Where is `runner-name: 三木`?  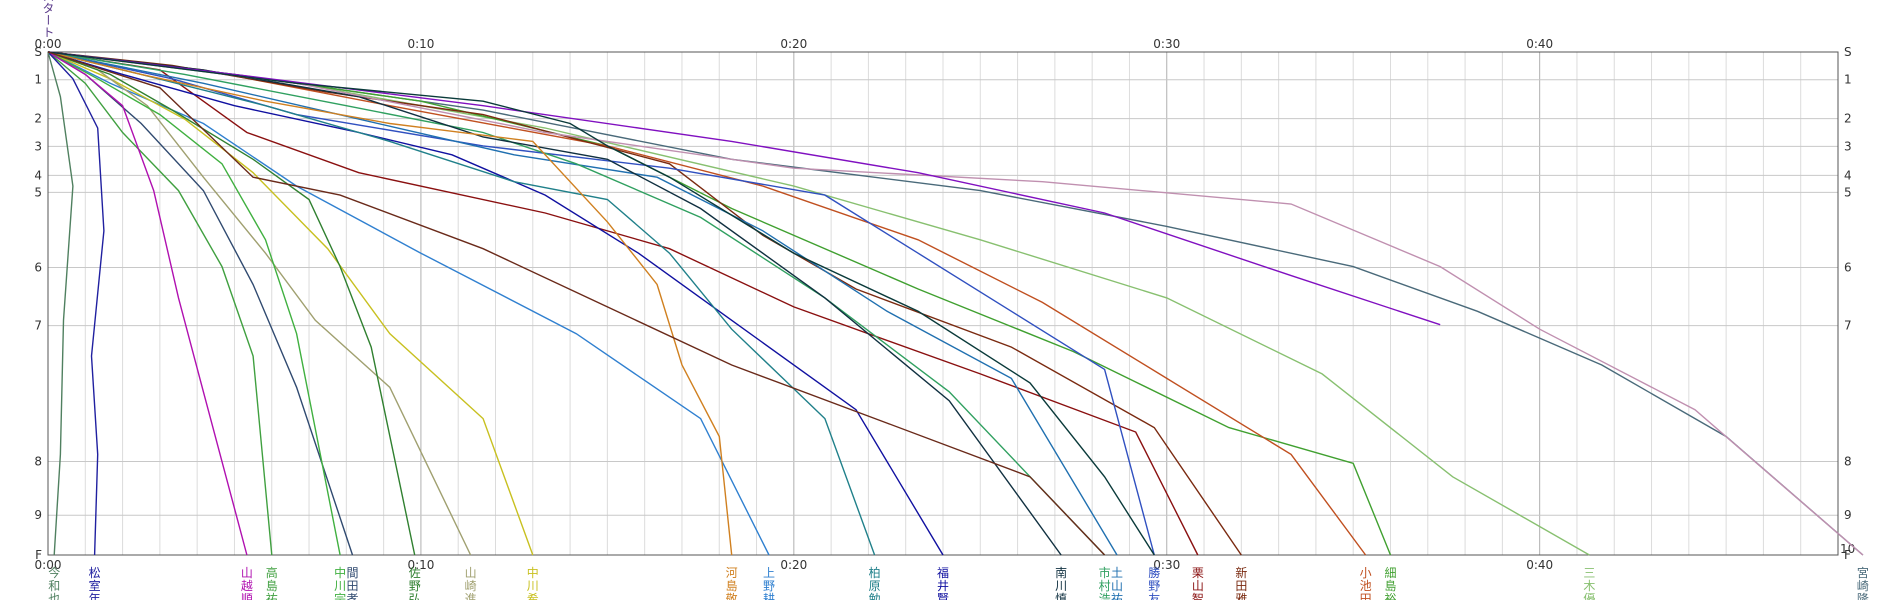 runner-name: 三木 is located at coordinates (1589, 579).